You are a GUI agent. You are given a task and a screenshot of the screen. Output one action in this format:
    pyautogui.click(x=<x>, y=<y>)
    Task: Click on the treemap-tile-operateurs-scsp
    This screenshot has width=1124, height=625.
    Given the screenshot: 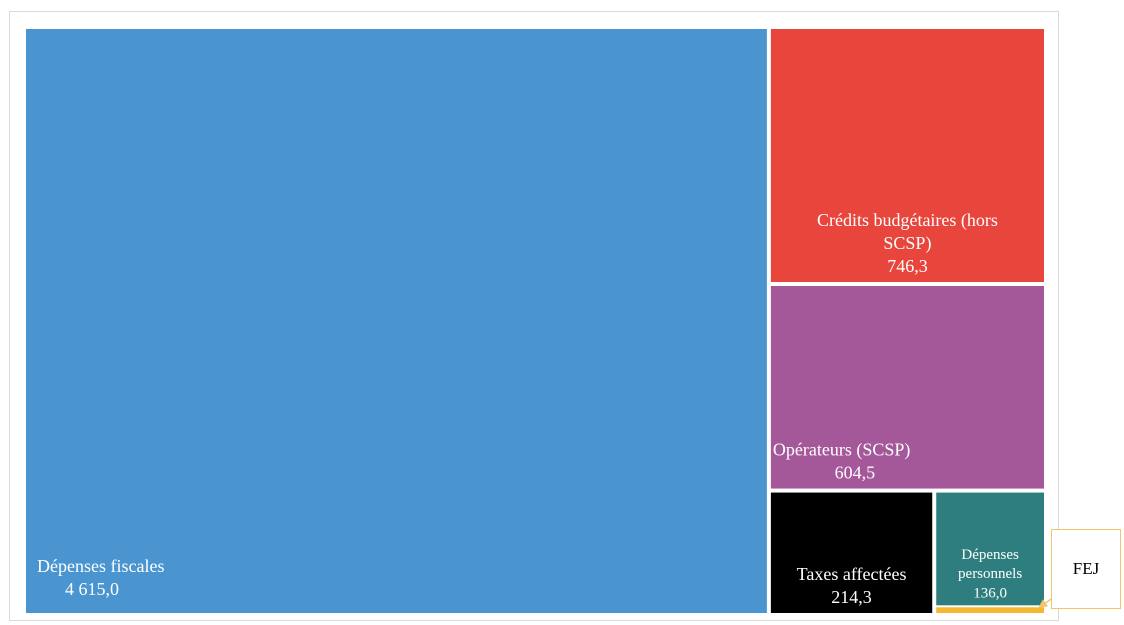 What is the action you would take?
    pyautogui.click(x=907, y=387)
    